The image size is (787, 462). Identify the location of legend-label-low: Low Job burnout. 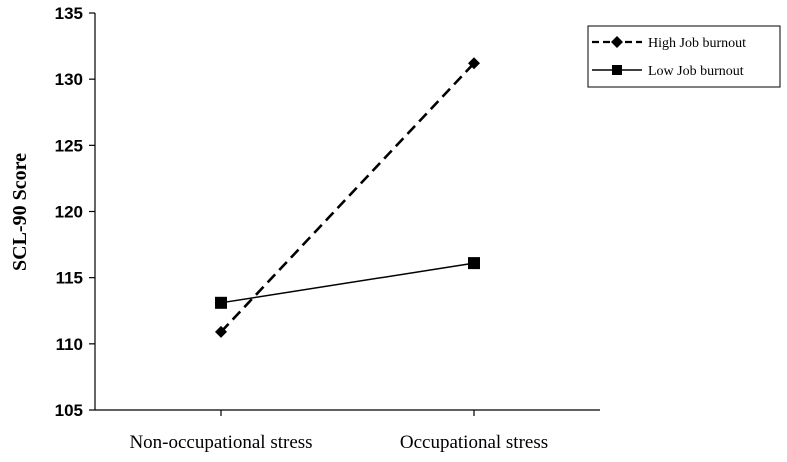
(696, 71).